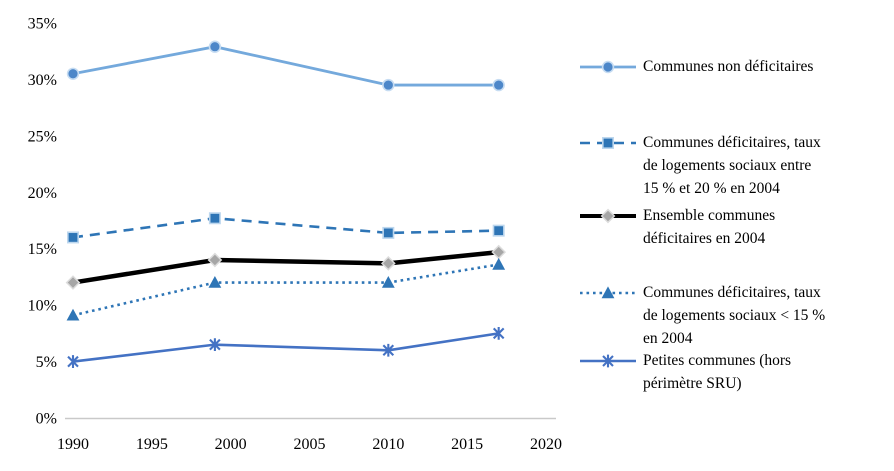  I want to click on circle-legend-marker-icon, so click(608, 67).